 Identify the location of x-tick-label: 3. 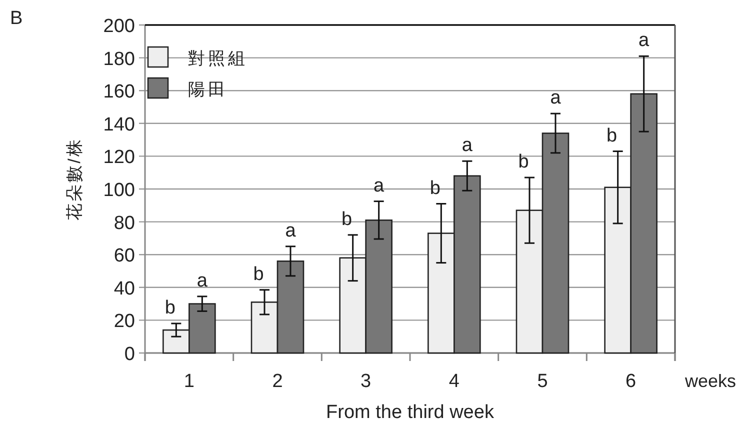
(366, 381).